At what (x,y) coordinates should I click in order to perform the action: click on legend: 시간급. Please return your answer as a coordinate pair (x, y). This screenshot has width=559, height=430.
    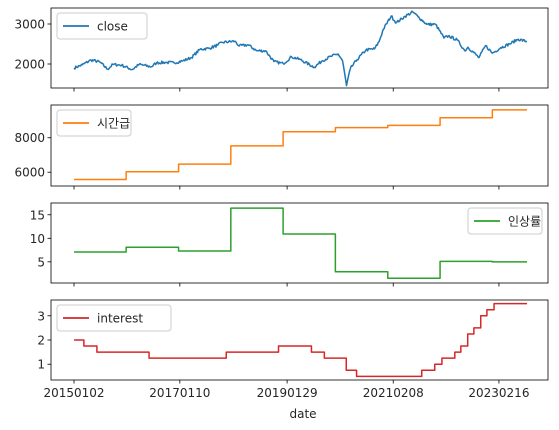
    Looking at the image, I should click on (94, 123).